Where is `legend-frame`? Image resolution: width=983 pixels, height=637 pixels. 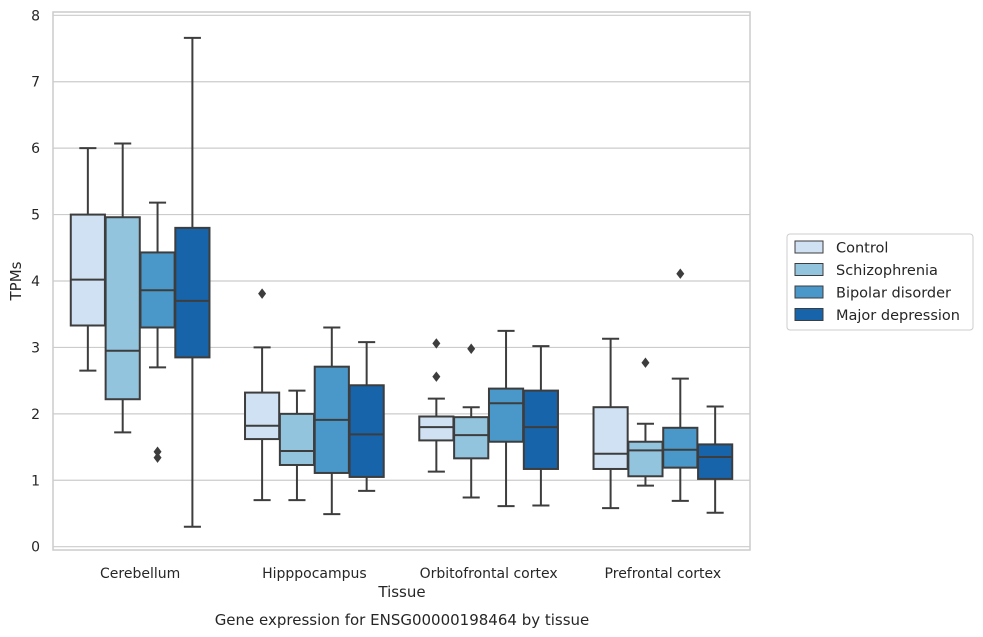
legend-frame is located at coordinates (880, 282).